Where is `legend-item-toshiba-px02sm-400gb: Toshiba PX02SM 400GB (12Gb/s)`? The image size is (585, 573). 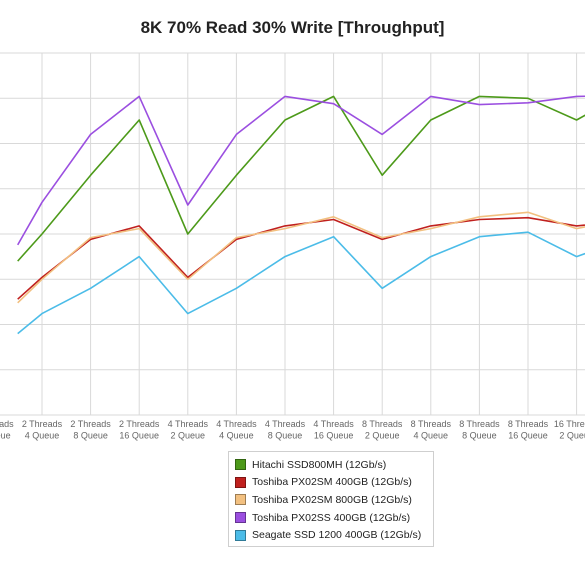
legend-item-toshiba-px02sm-400gb: Toshiba PX02SM 400GB (12Gb/s) is located at coordinates (331, 483).